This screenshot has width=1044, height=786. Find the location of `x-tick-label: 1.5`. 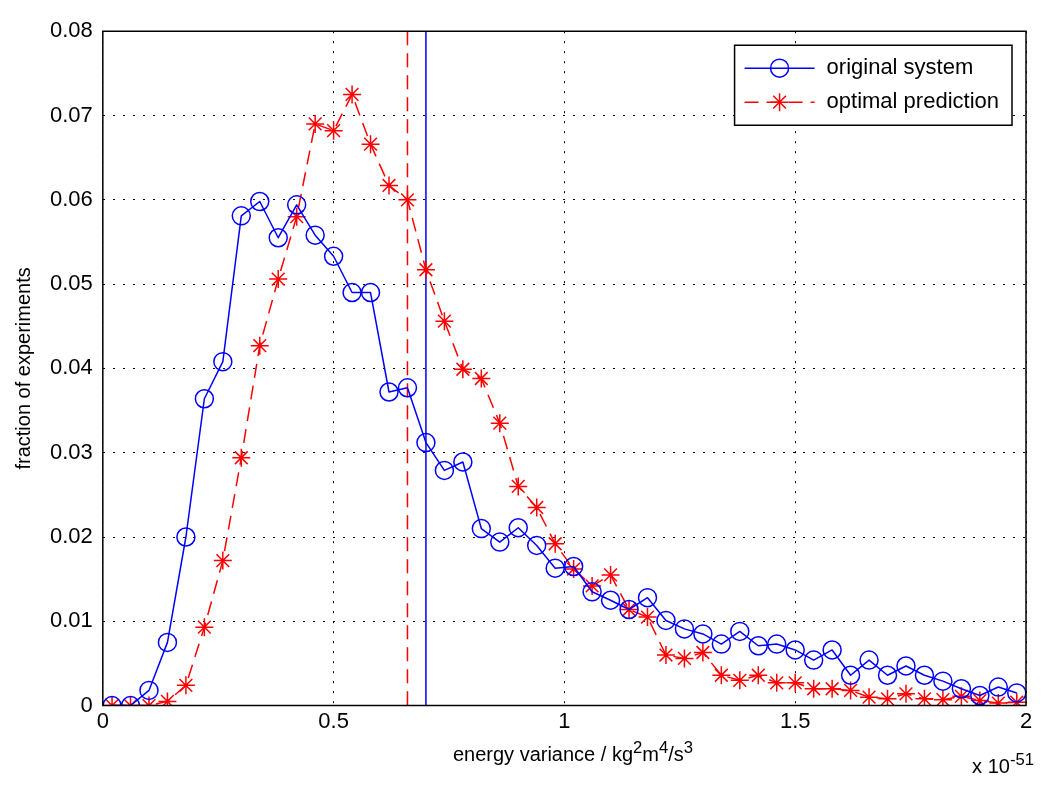

x-tick-label: 1.5 is located at coordinates (795, 720).